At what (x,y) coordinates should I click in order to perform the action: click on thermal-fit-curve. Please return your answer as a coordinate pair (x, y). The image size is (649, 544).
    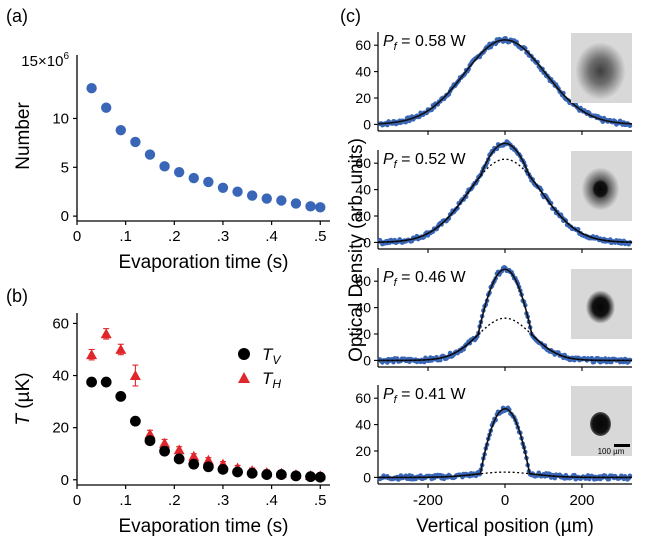
    Looking at the image, I should click on (505, 339).